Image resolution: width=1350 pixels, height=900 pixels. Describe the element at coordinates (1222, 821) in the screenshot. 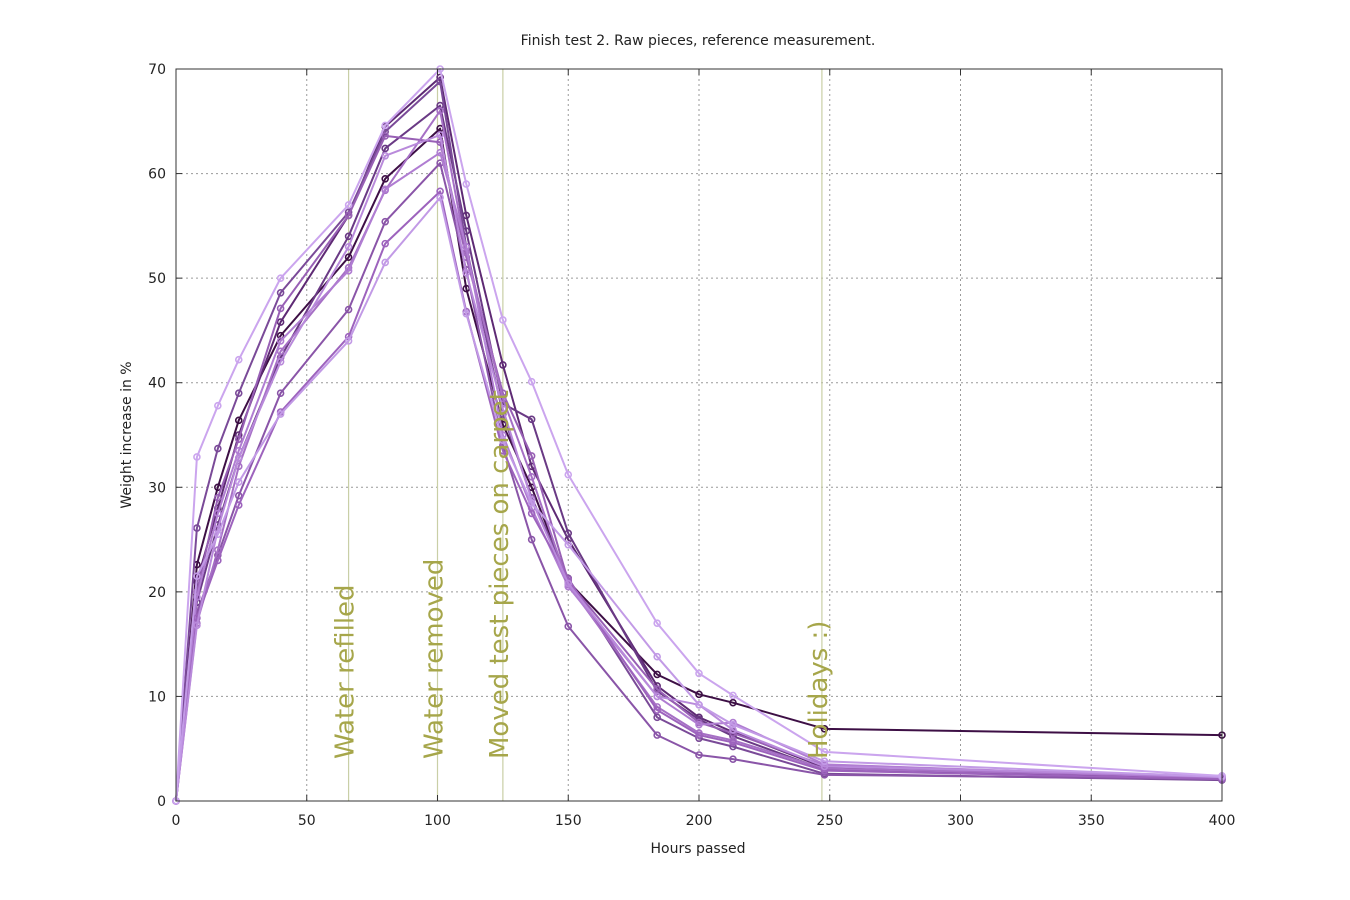

I see `x-tick-label: 400` at that location.